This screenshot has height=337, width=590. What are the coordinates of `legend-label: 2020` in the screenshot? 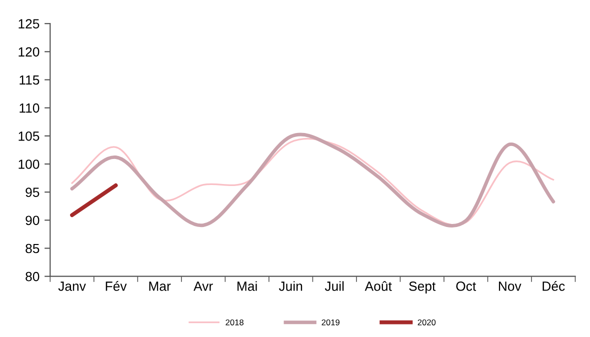 It's located at (427, 322).